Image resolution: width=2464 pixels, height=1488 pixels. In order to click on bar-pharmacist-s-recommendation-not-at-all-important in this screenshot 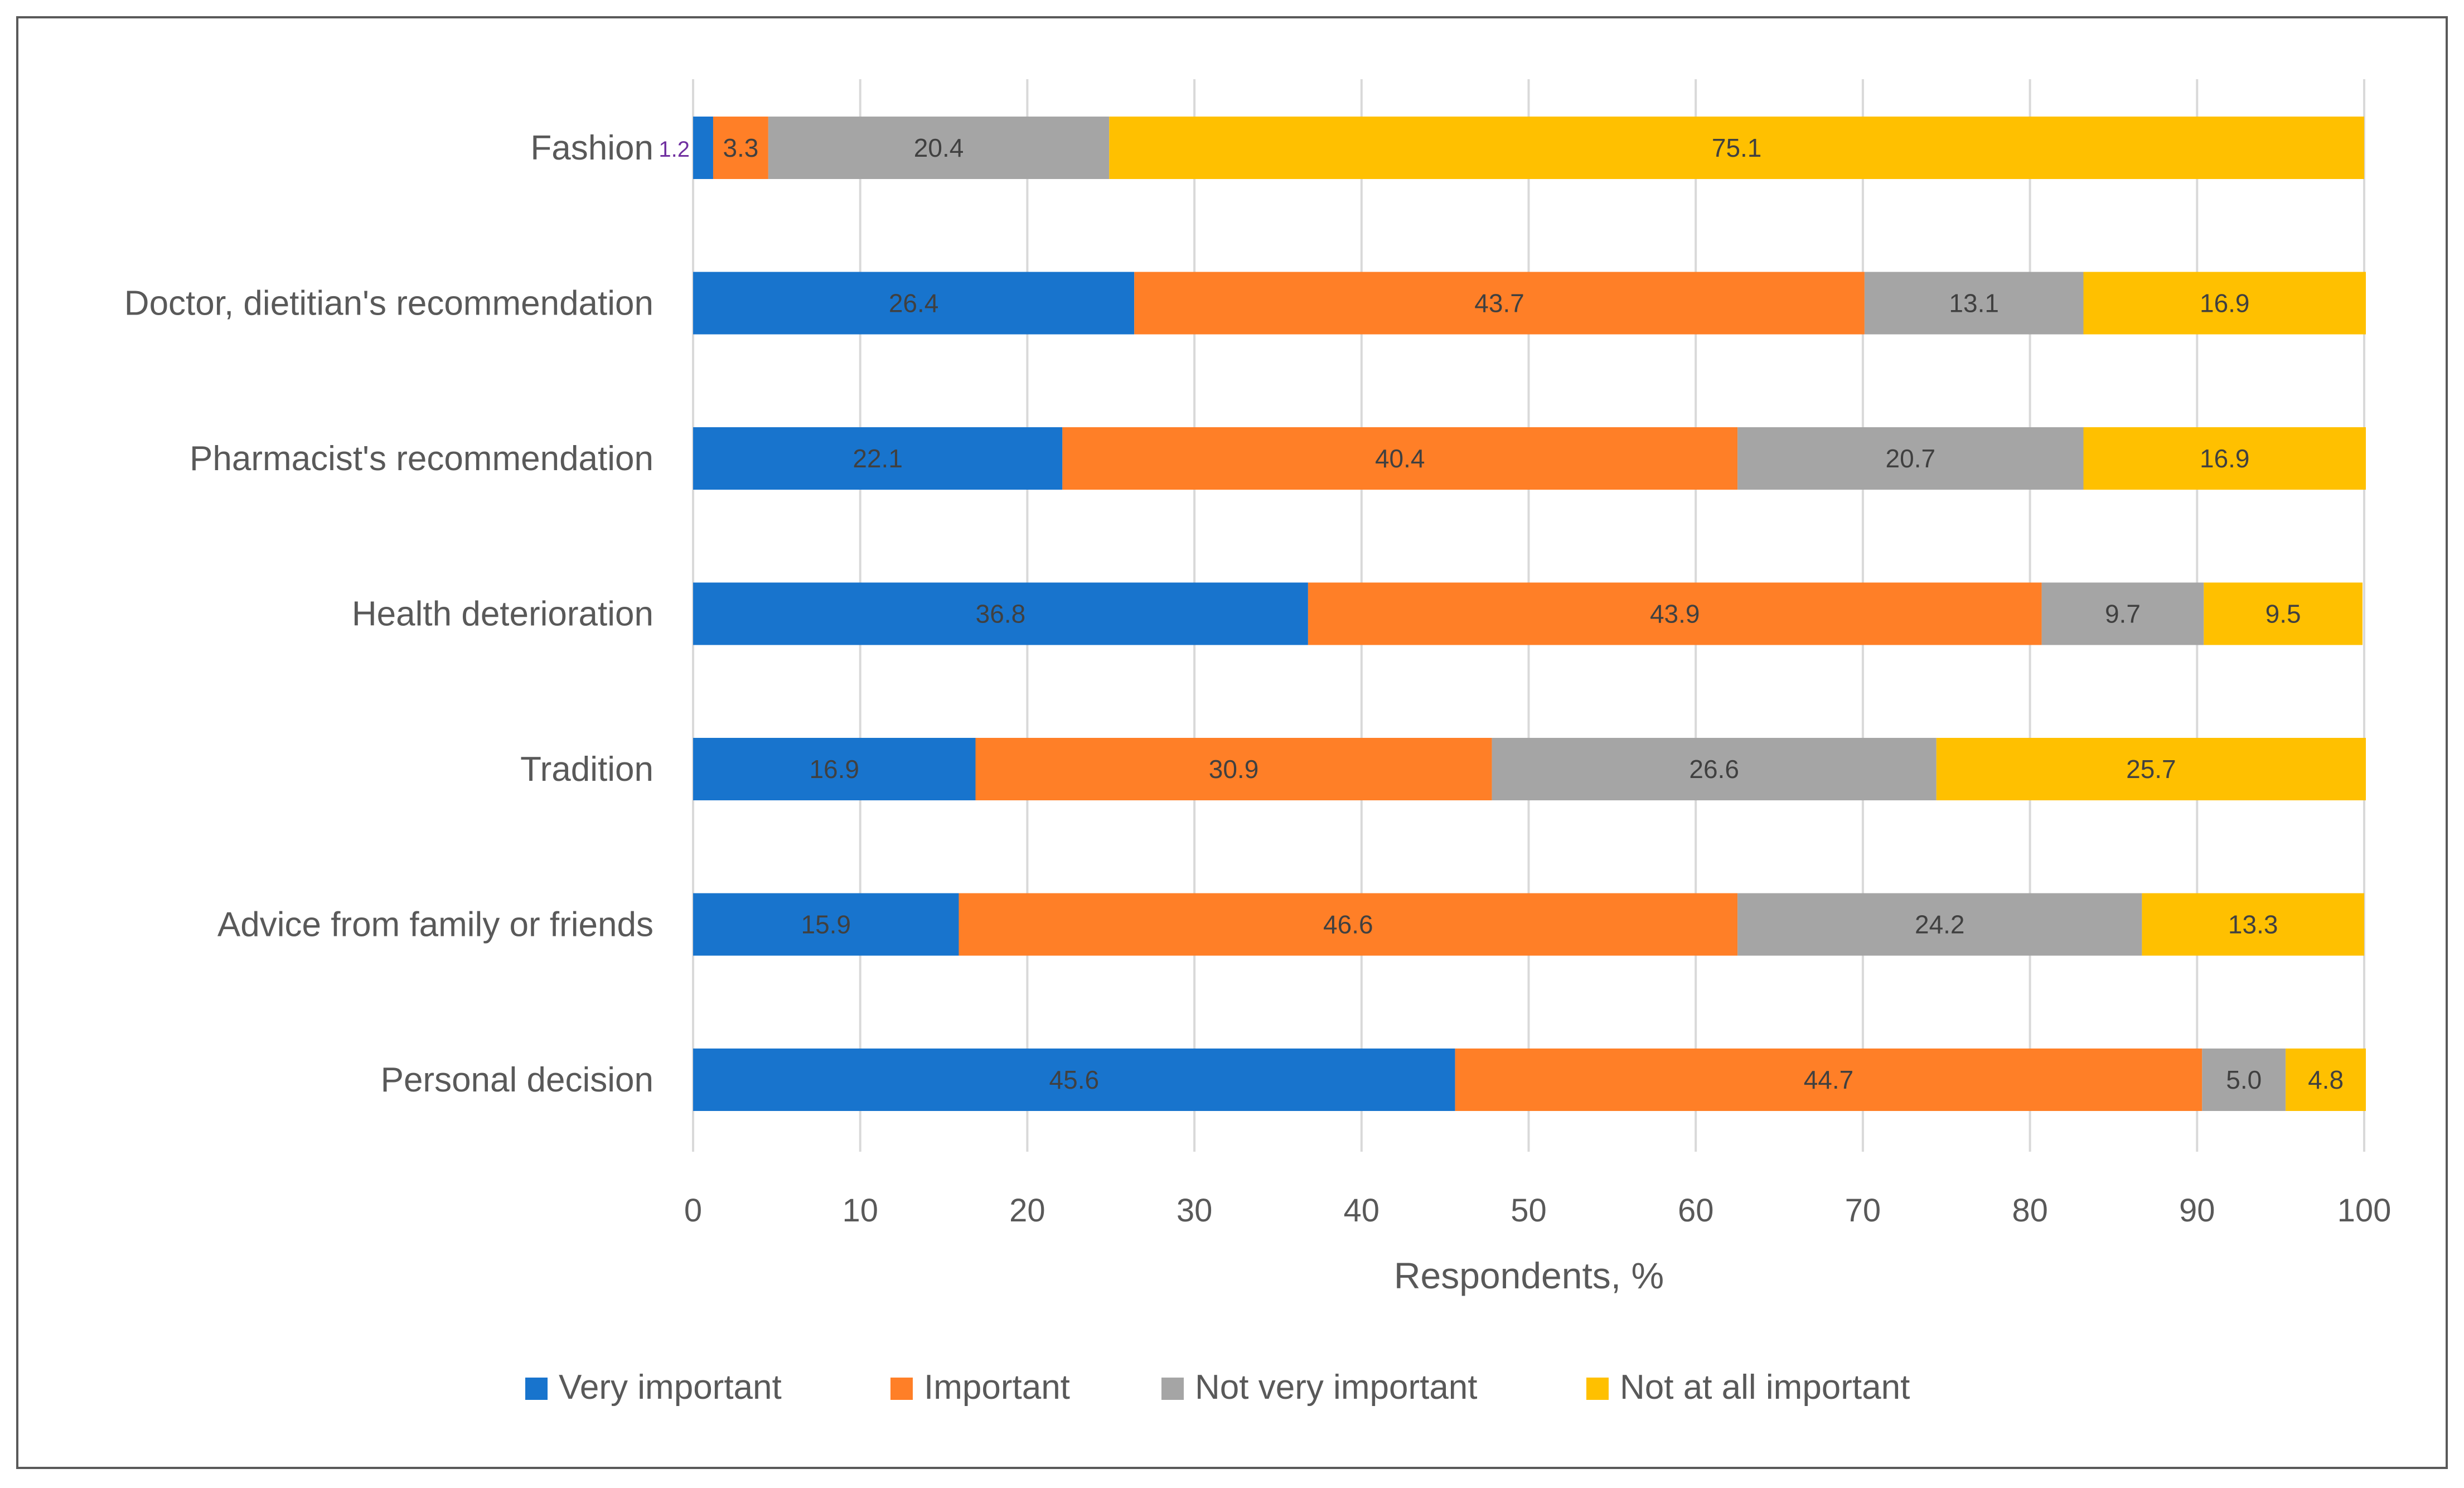, I will do `click(2224, 459)`.